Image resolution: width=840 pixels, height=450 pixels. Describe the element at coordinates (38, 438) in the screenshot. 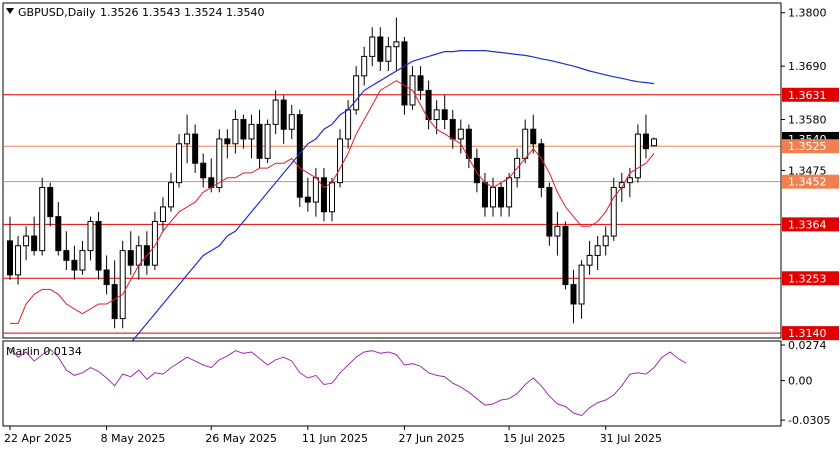

I see `time-tick-label: 22 Apr 2025` at that location.